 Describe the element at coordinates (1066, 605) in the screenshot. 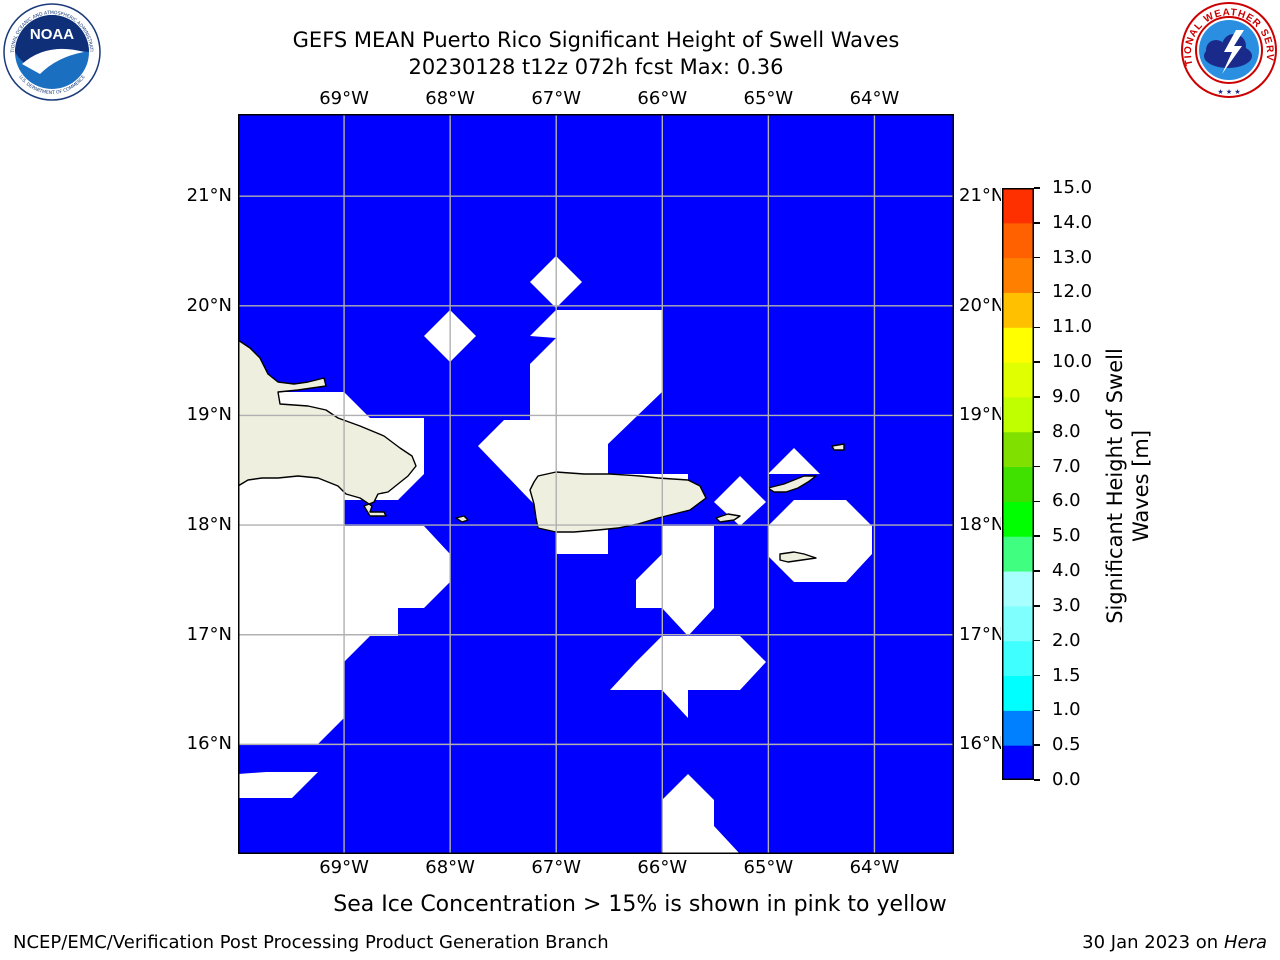

I see `colorbar-tick-label: 3.0` at that location.